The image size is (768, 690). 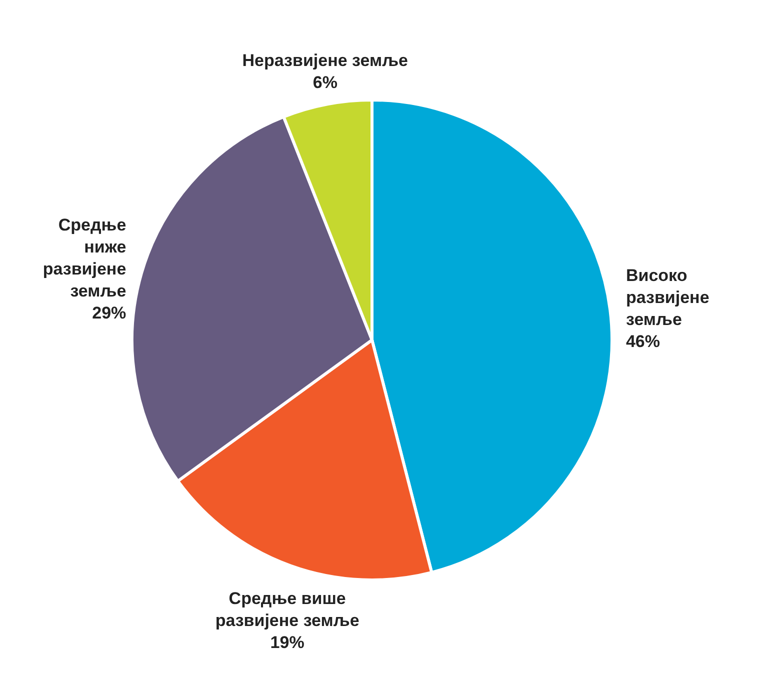 I want to click on slice-label: Високо развијене земље, so click(x=668, y=297).